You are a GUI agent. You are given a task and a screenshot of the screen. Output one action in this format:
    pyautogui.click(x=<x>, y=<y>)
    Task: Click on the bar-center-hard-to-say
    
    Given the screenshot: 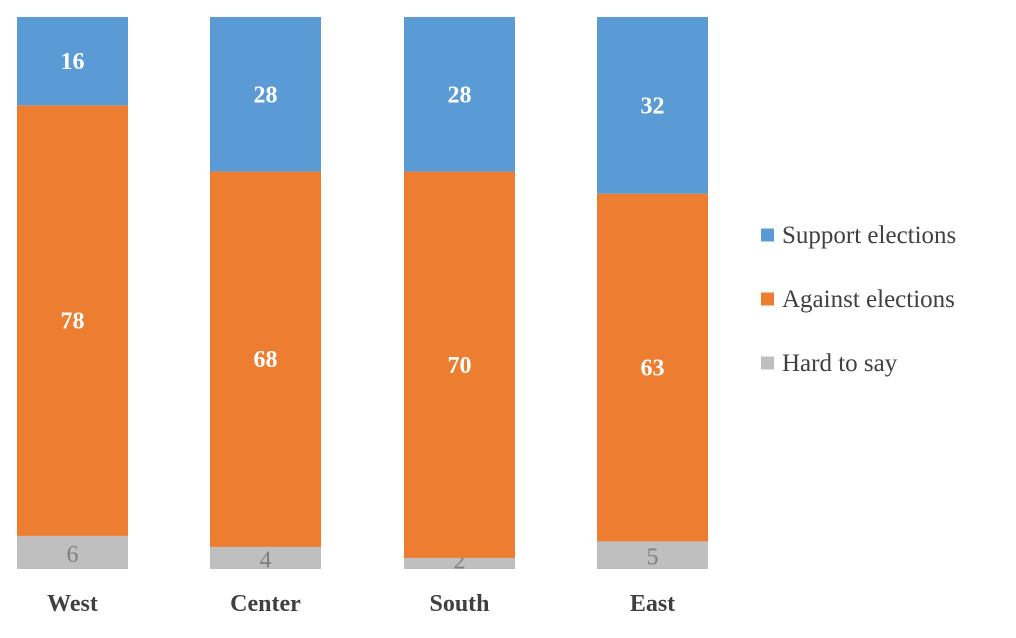 What is the action you would take?
    pyautogui.click(x=265, y=557)
    